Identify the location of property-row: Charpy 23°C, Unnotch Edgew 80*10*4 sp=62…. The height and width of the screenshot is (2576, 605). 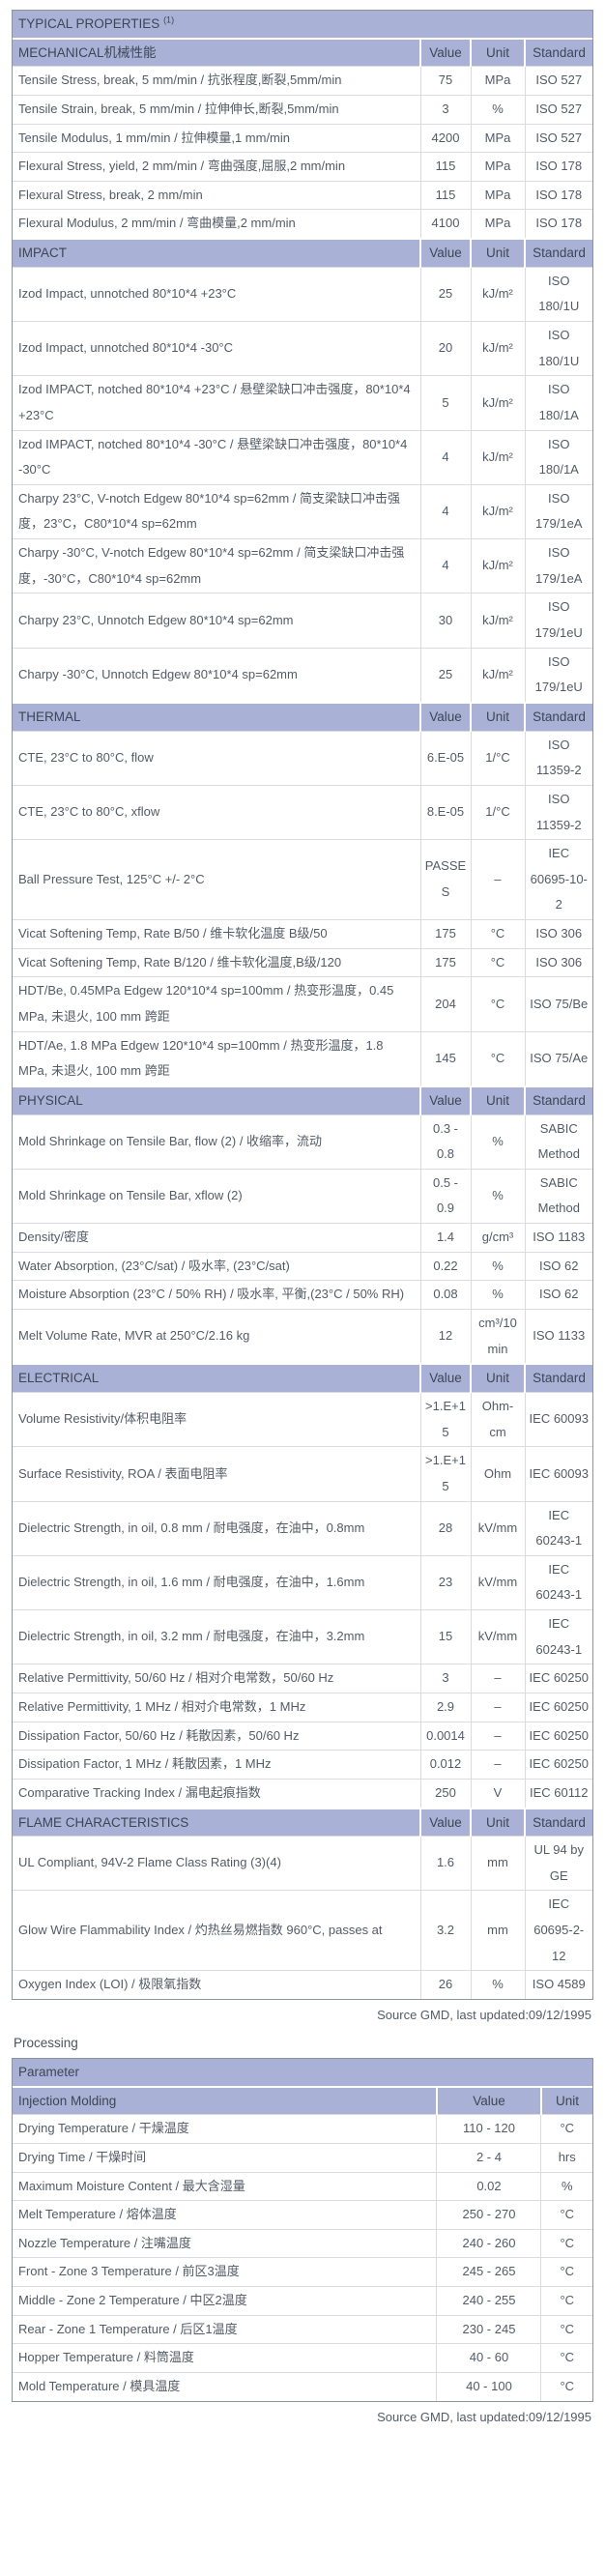
(302, 621).